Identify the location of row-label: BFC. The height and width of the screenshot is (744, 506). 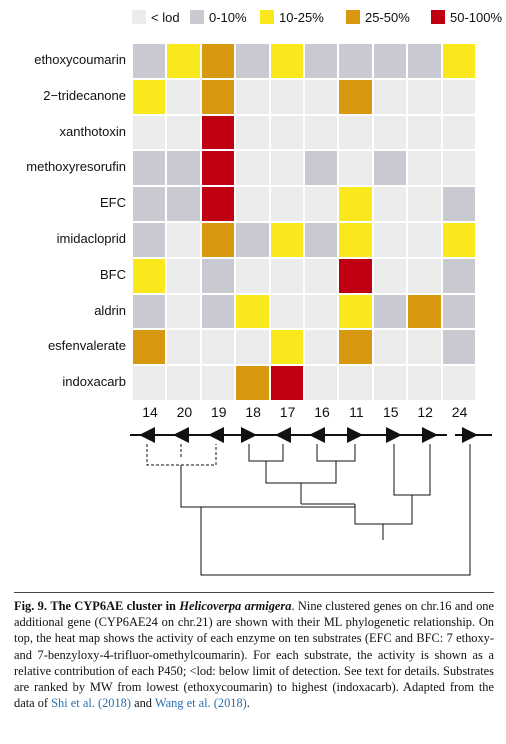
(113, 274).